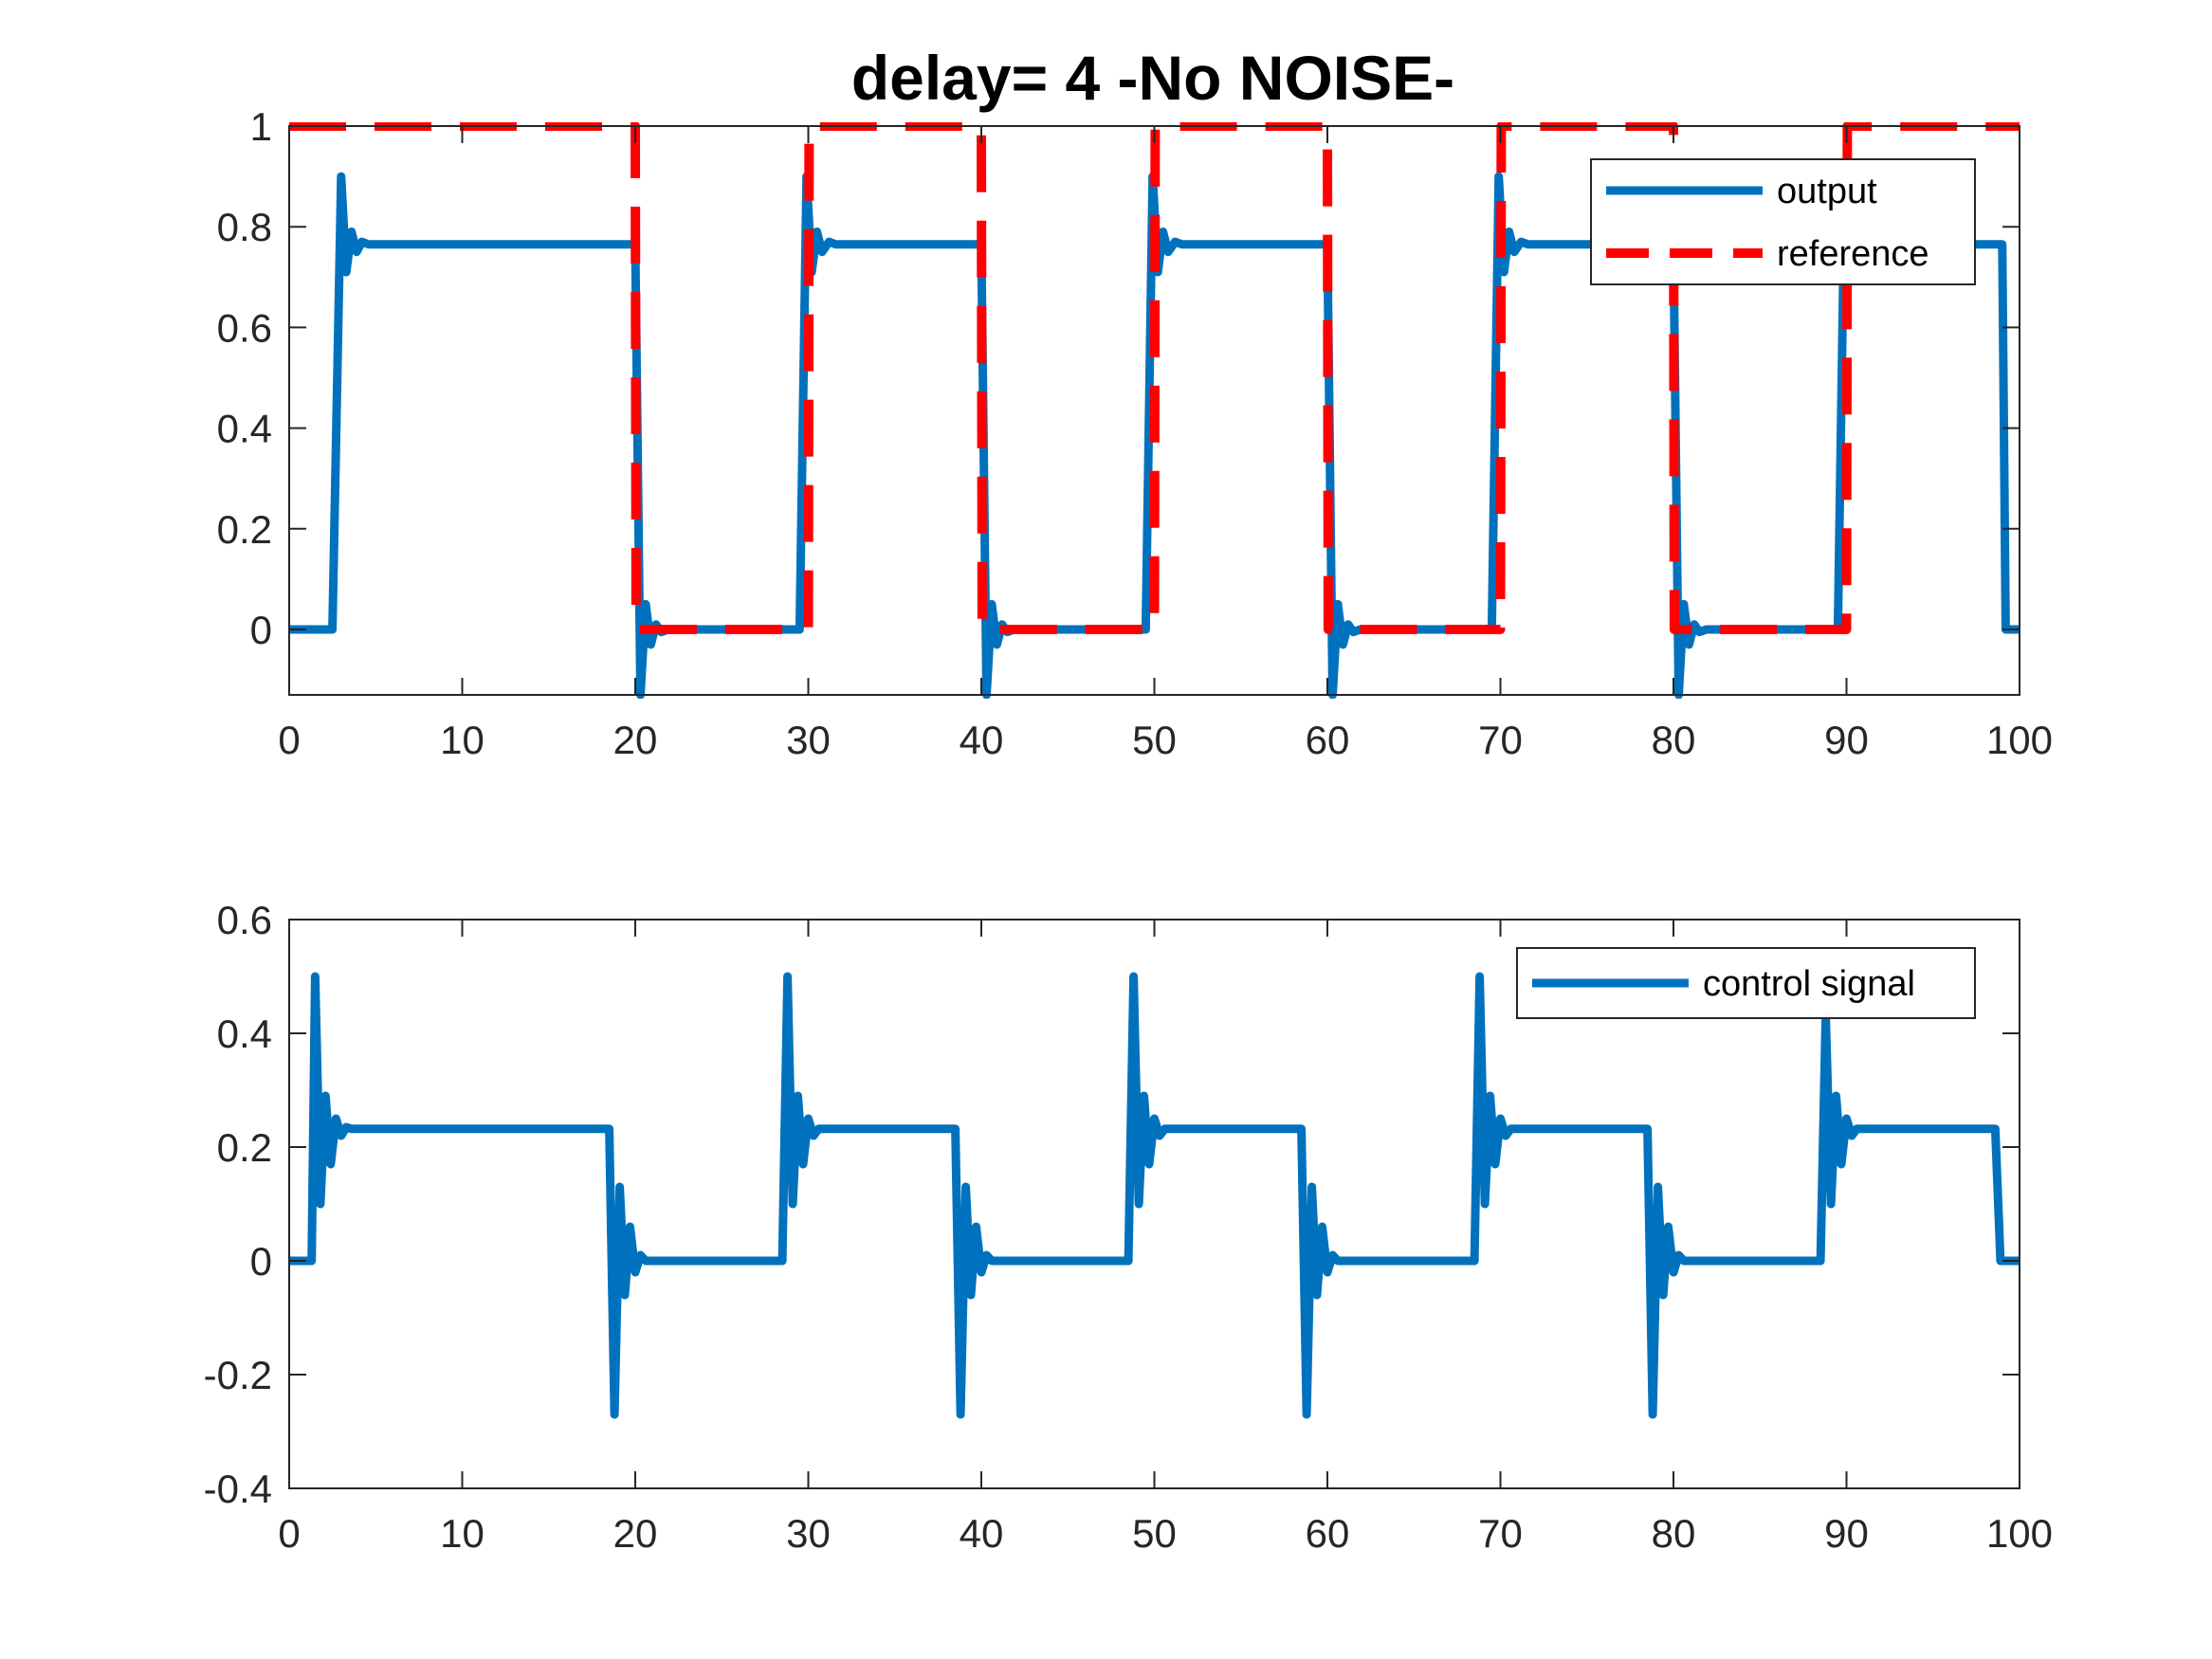 The image size is (2212, 1659). Describe the element at coordinates (244, 227) in the screenshot. I see `y-tick-label: 0.8` at that location.